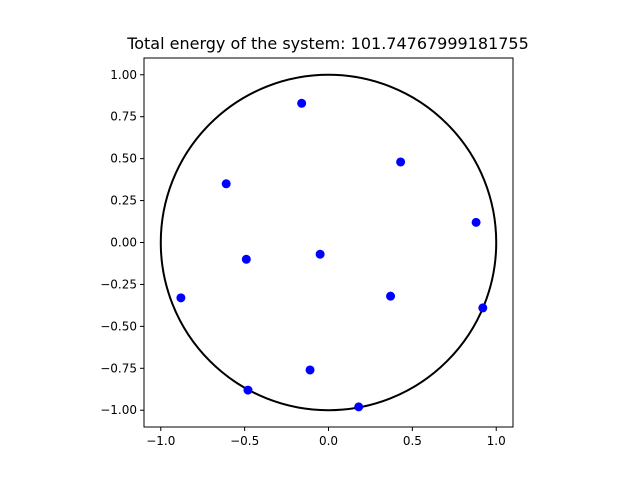  I want to click on y-tick-label: 0.50, so click(123, 159).